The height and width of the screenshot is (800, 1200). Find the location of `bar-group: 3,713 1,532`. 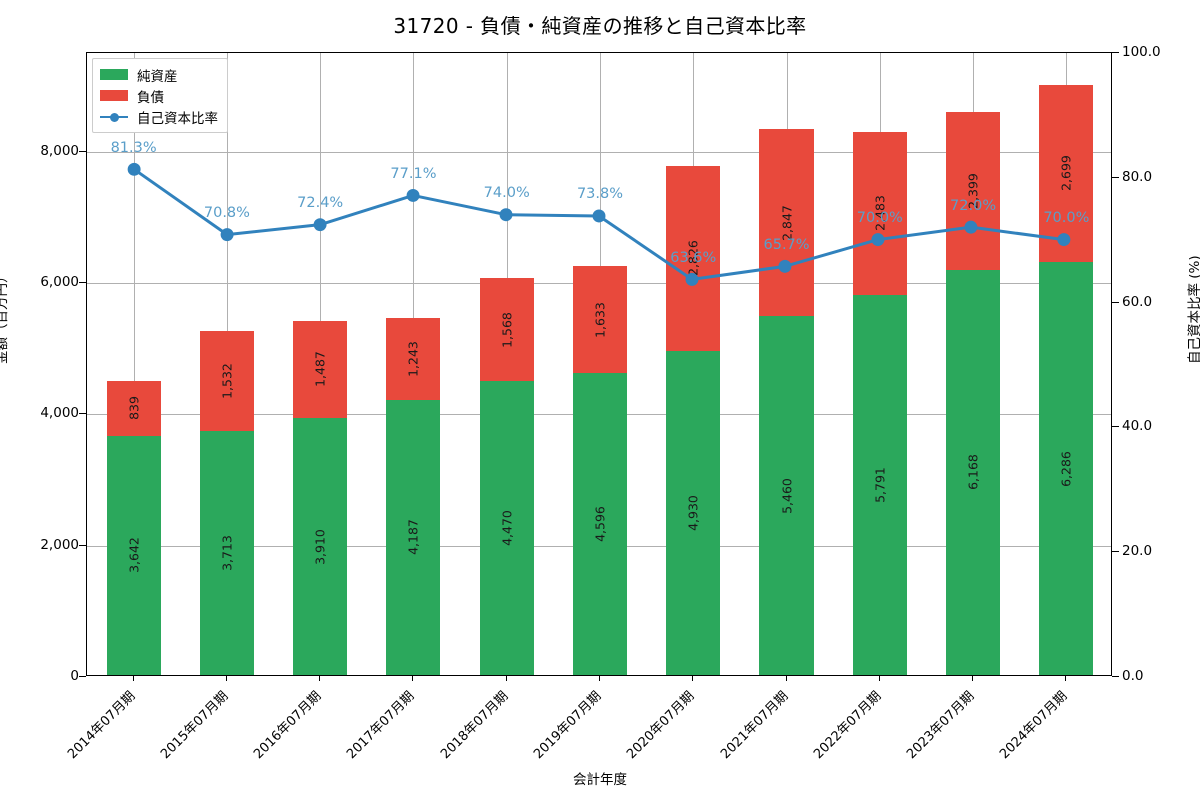

bar-group: 3,713 1,532 is located at coordinates (226, 364).